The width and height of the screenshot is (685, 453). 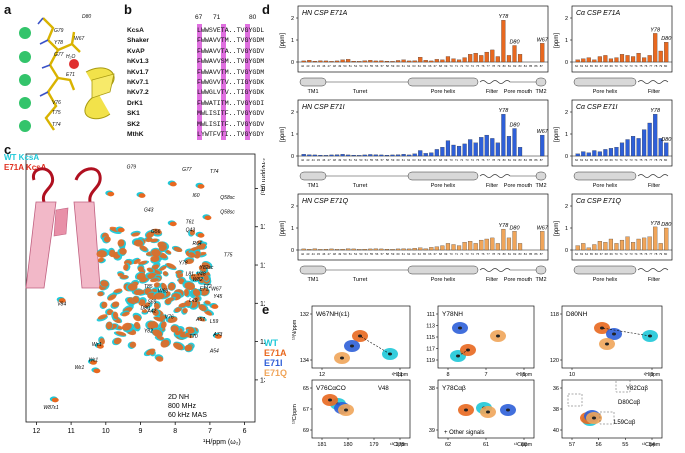 What do you see at coordinates (227, 198) in the screenshot?
I see `peak-label: Q58sc` at bounding box center [227, 198].